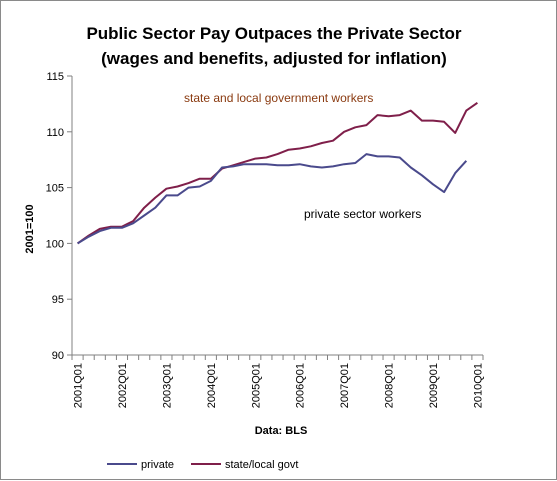 This screenshot has width=557, height=481. I want to click on annotation-state-local: state and local government workers, so click(278, 98).